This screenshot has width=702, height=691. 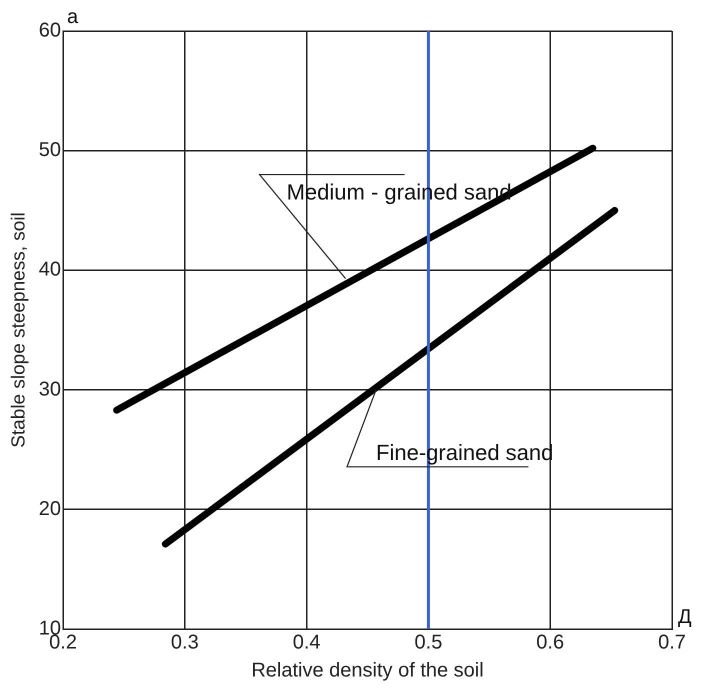 What do you see at coordinates (428, 643) in the screenshot?
I see `x-tick-label: 0.5` at bounding box center [428, 643].